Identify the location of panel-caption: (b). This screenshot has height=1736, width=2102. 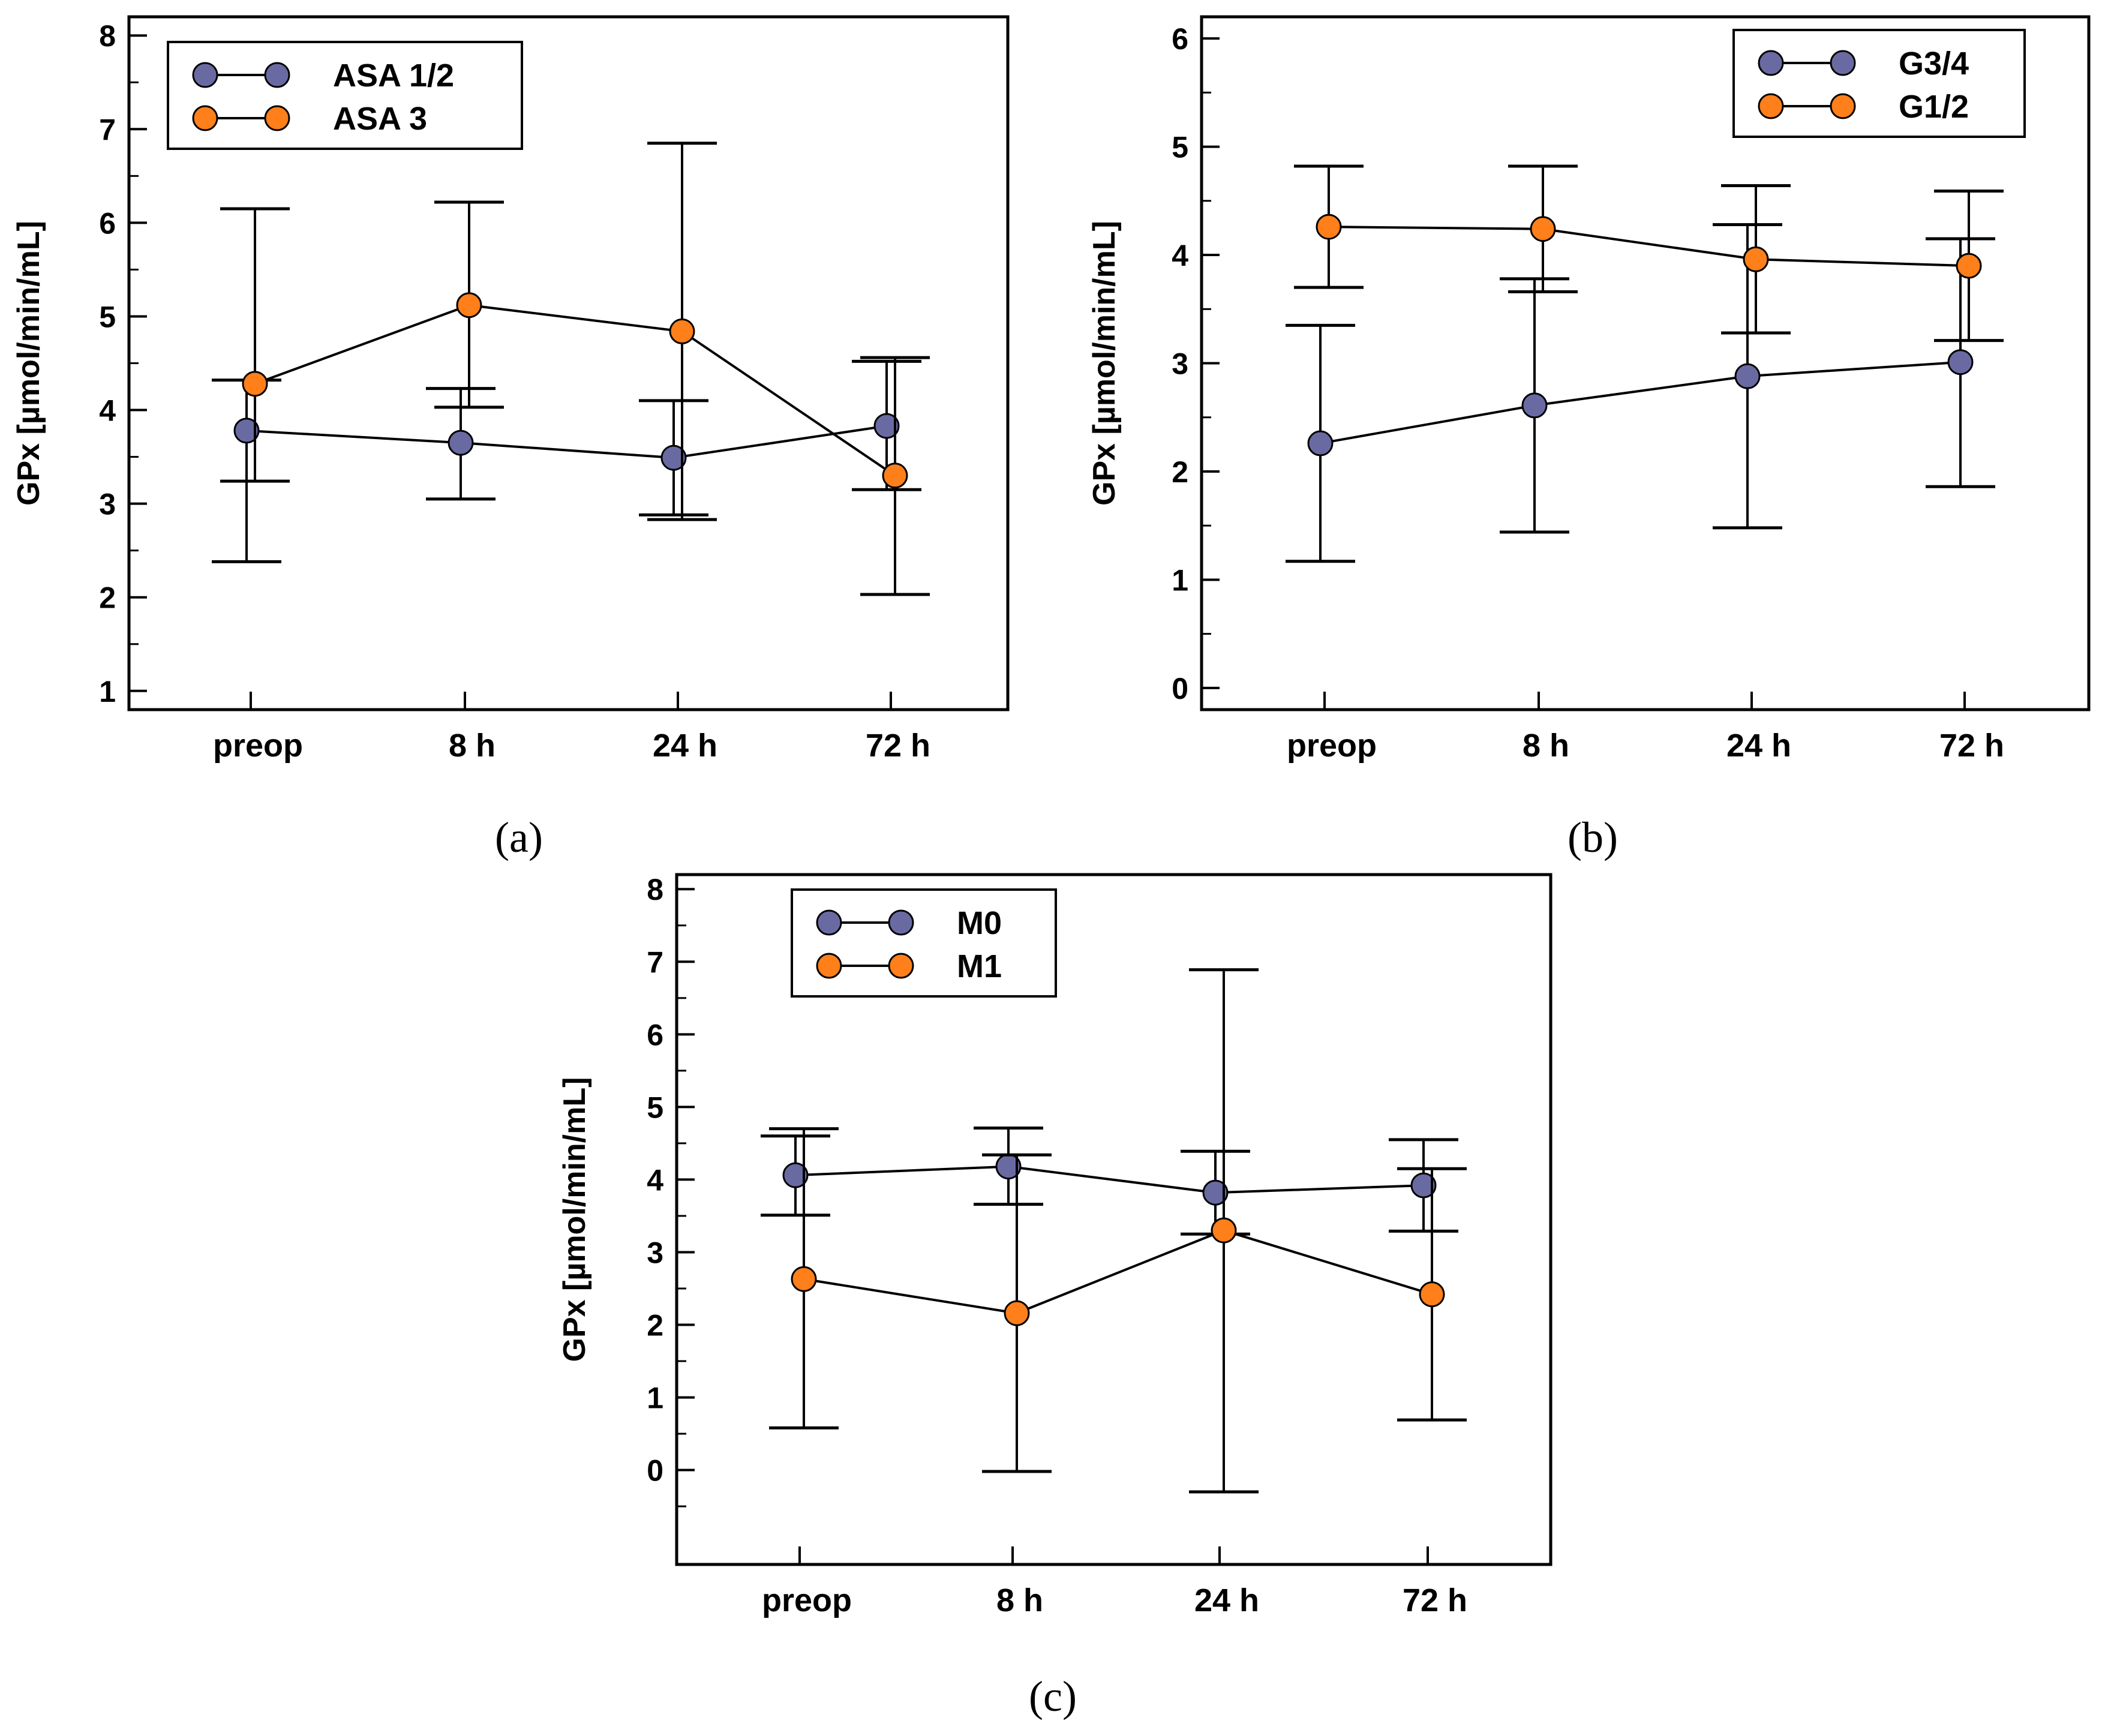
(1593, 837).